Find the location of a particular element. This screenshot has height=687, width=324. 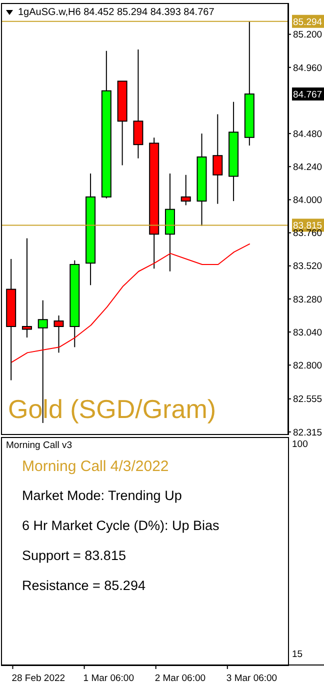

ref-line-label: 85.294 is located at coordinates (307, 22).